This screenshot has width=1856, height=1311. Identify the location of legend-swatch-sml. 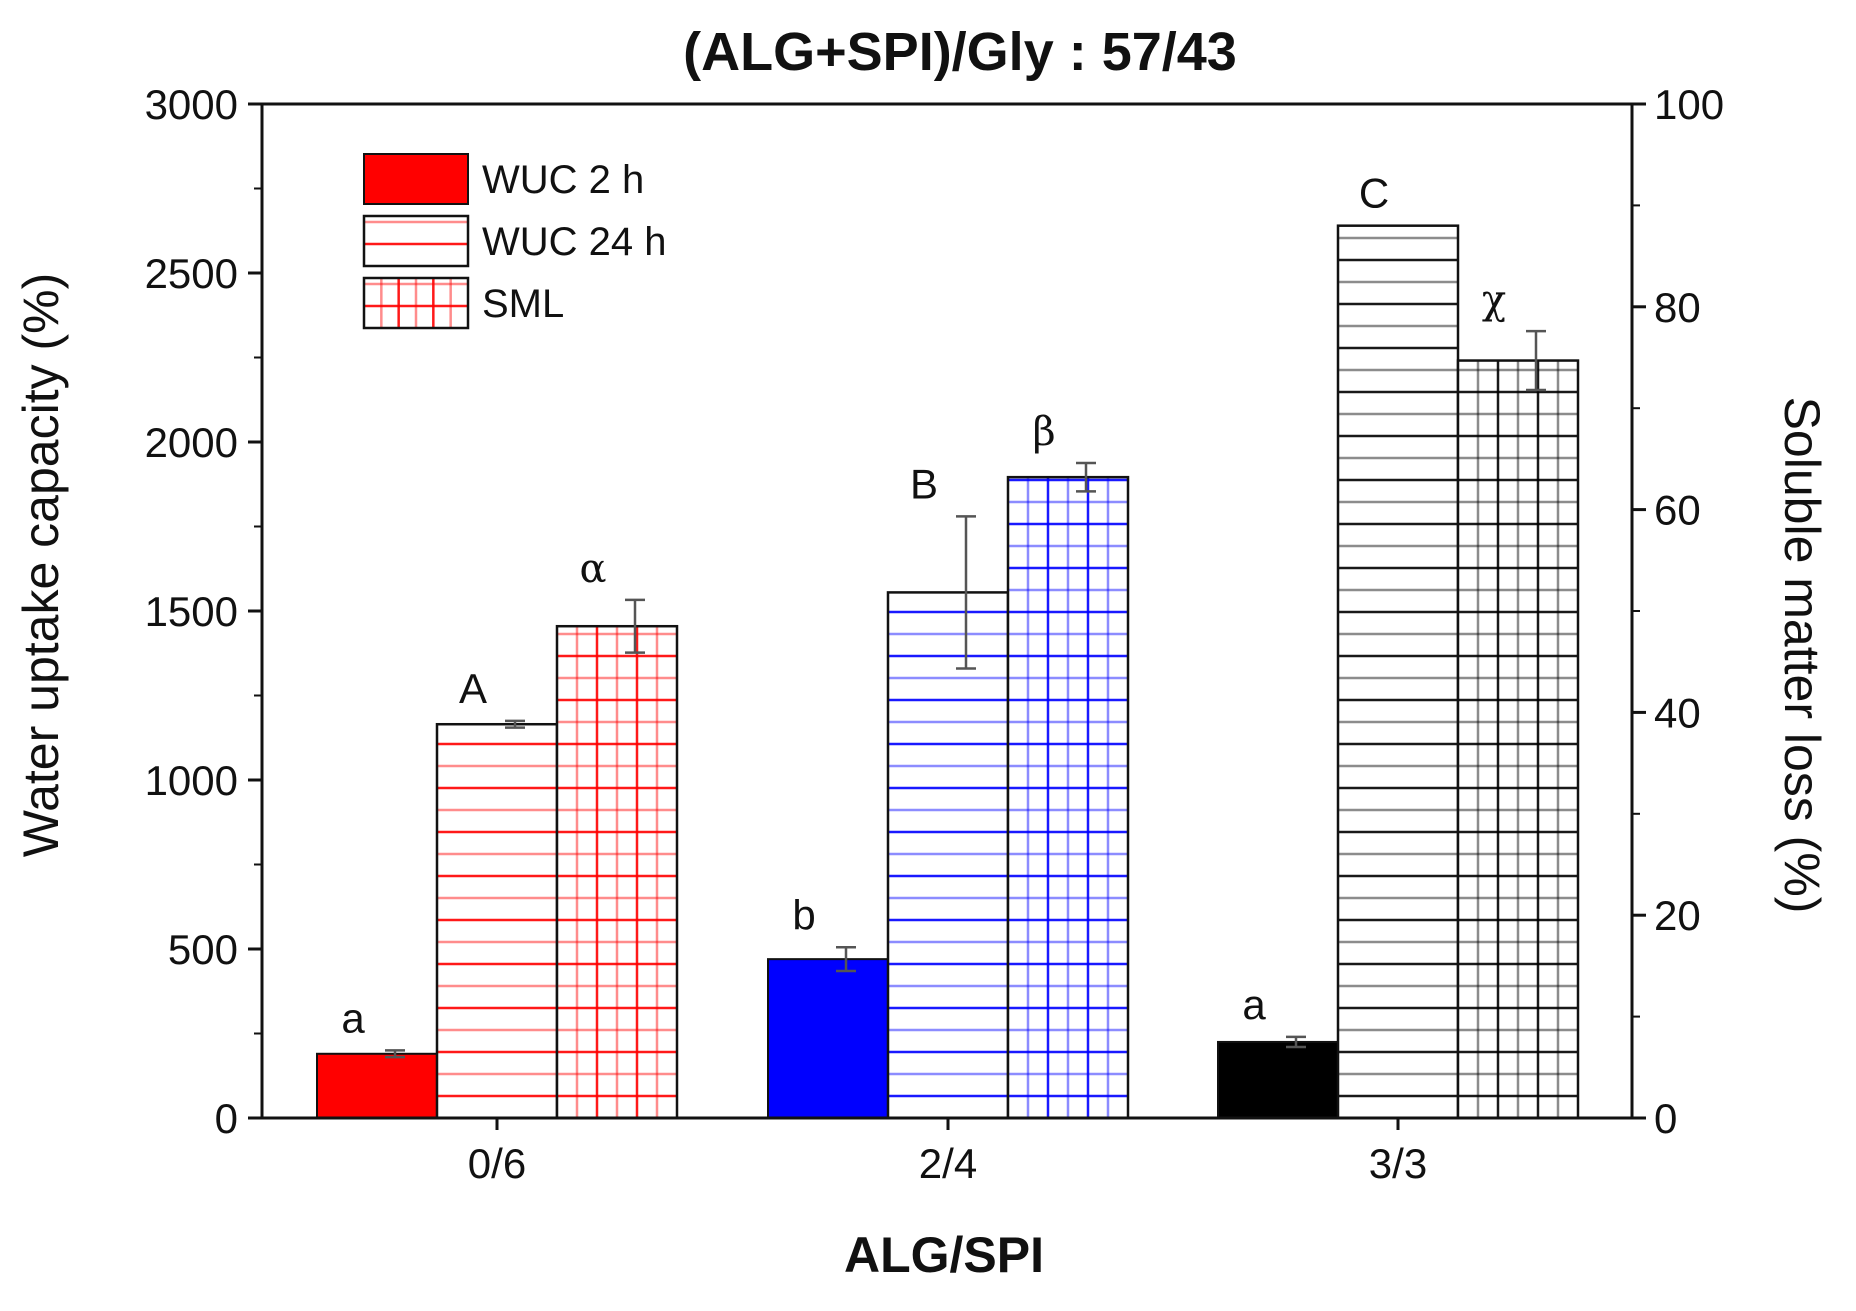
(416, 303).